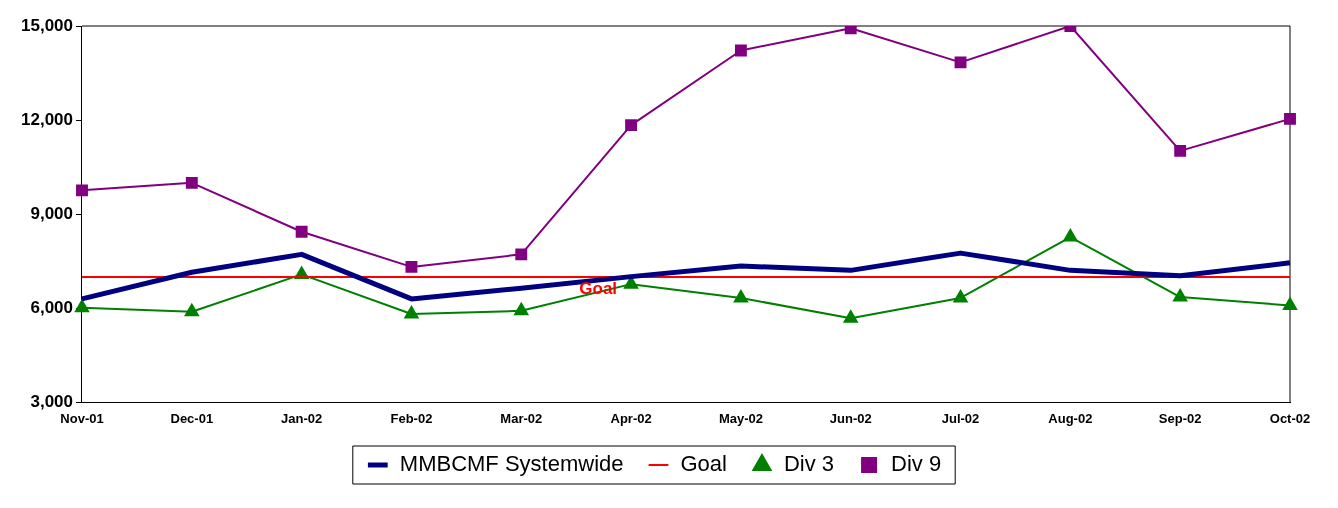  What do you see at coordinates (192, 418) in the screenshot?
I see `x-tick-label: Dec-01` at bounding box center [192, 418].